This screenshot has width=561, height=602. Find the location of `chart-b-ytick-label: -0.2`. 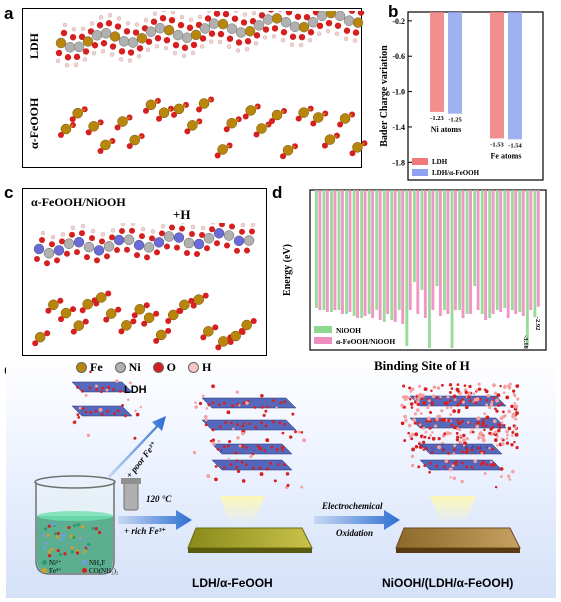

chart-b-ytick-label: -0.2 is located at coordinates (398, 21).